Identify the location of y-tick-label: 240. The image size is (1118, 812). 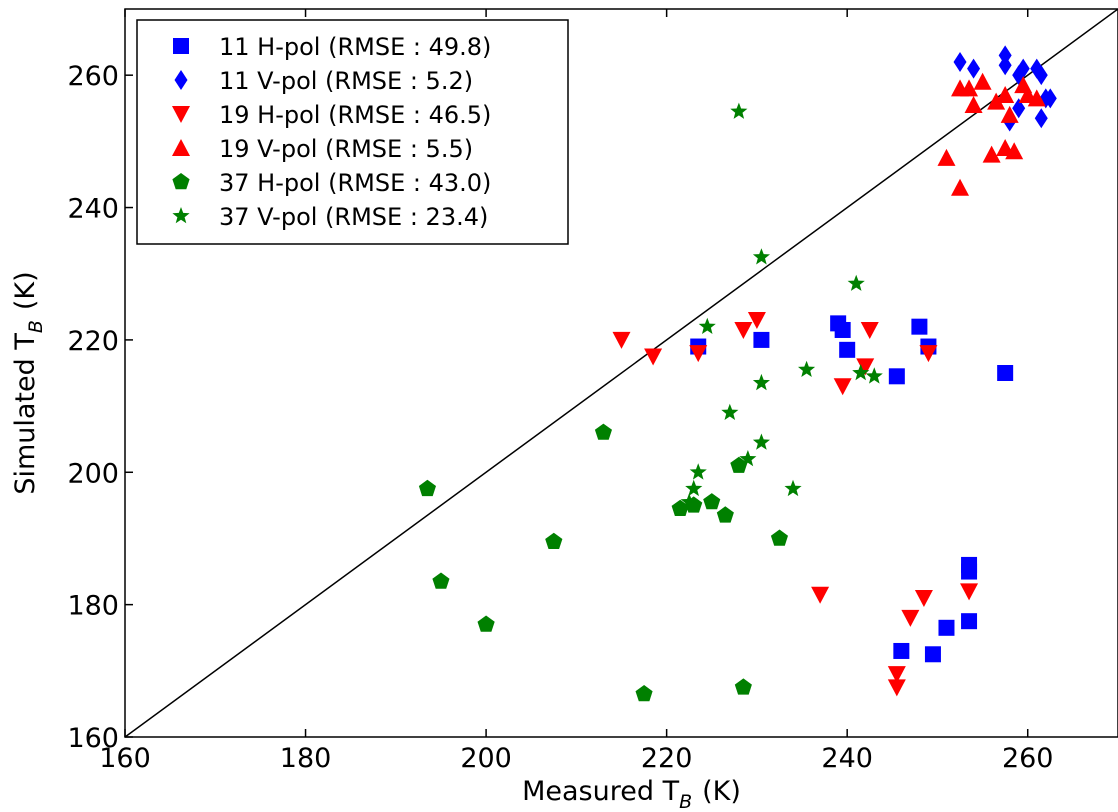
(93, 209).